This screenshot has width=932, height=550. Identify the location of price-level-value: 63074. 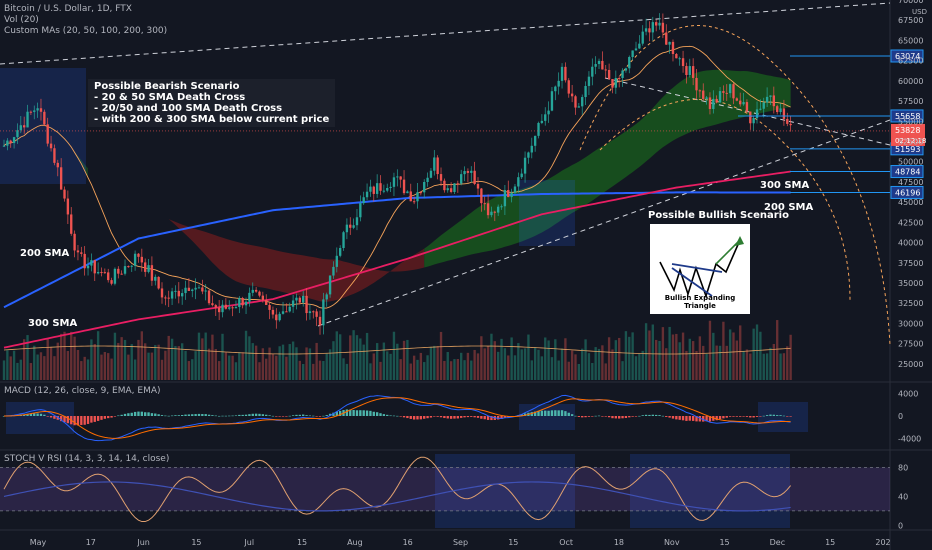
(907, 56).